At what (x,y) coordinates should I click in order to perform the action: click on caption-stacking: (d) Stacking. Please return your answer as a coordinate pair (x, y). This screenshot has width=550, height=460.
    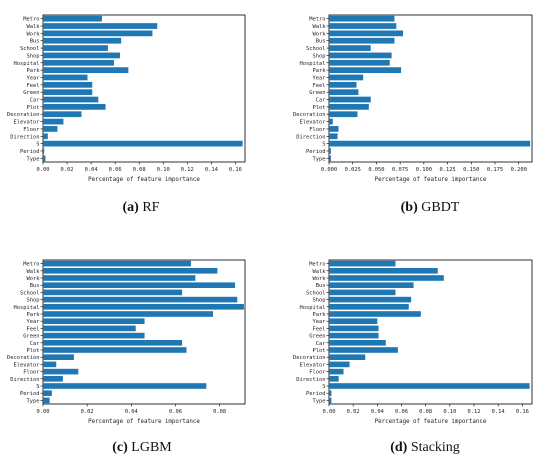
    Looking at the image, I should click on (425, 448).